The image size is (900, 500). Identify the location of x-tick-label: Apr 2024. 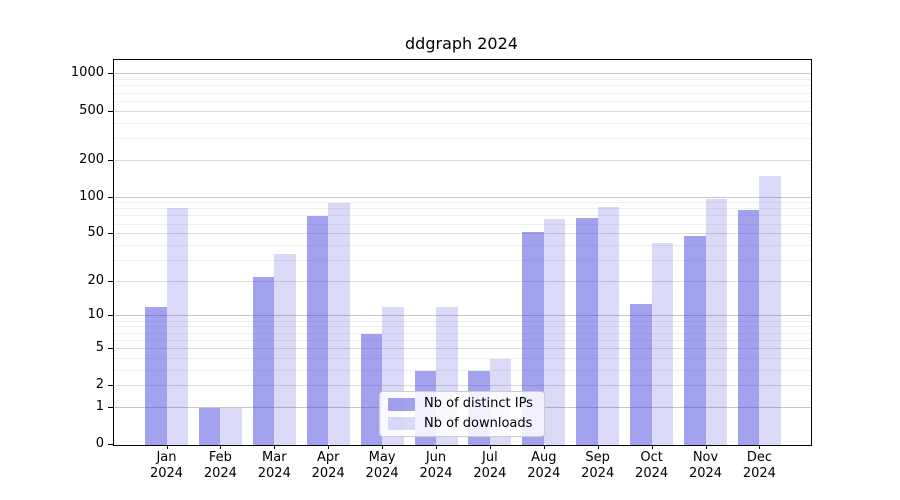
(328, 465).